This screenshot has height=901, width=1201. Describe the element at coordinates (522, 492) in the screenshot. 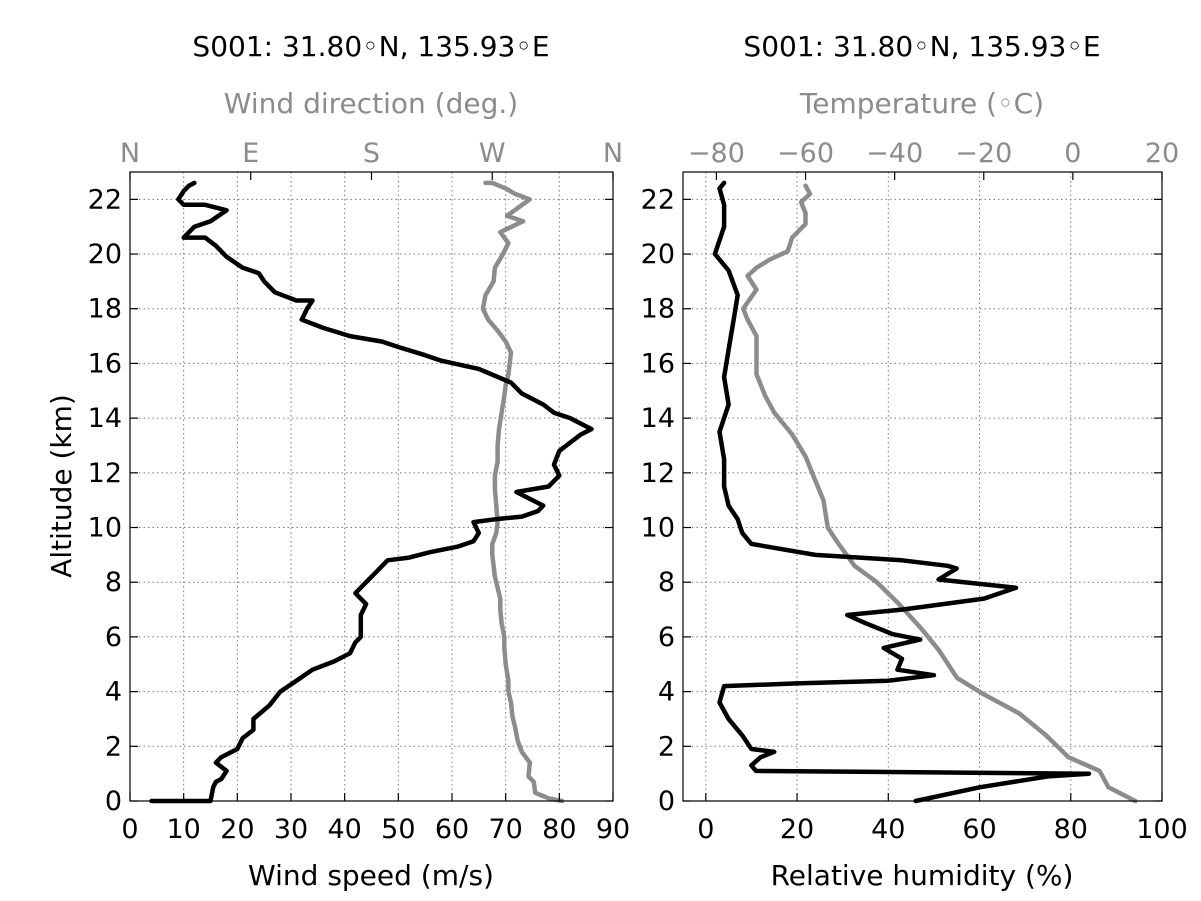

I see `top-axis-series-line` at that location.